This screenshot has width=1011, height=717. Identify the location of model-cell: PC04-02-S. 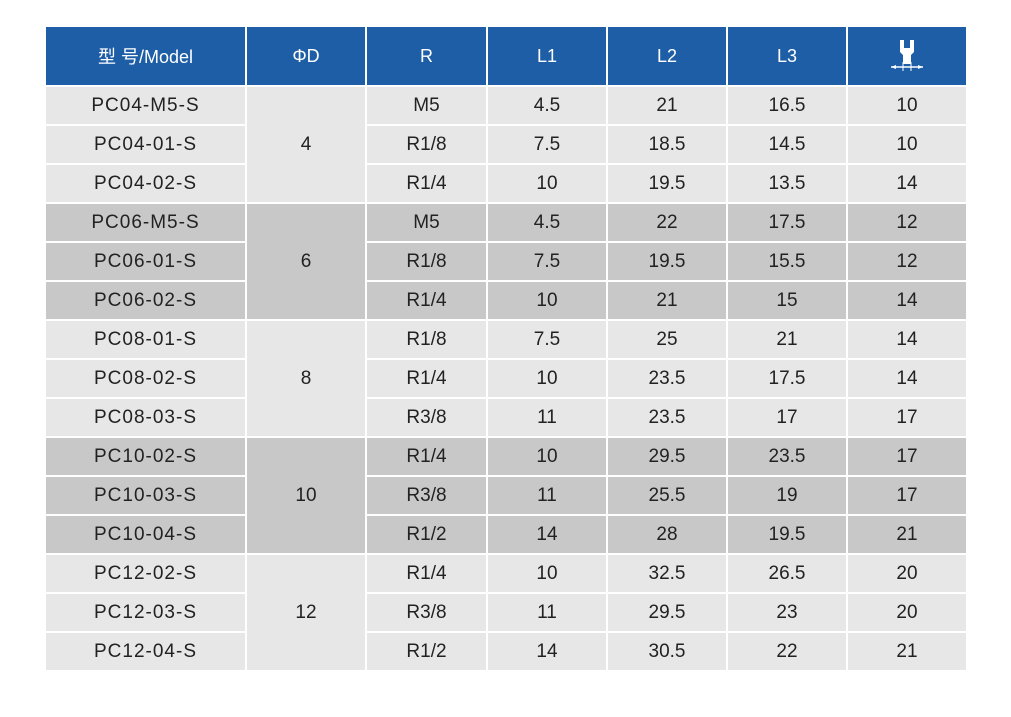
(145, 183).